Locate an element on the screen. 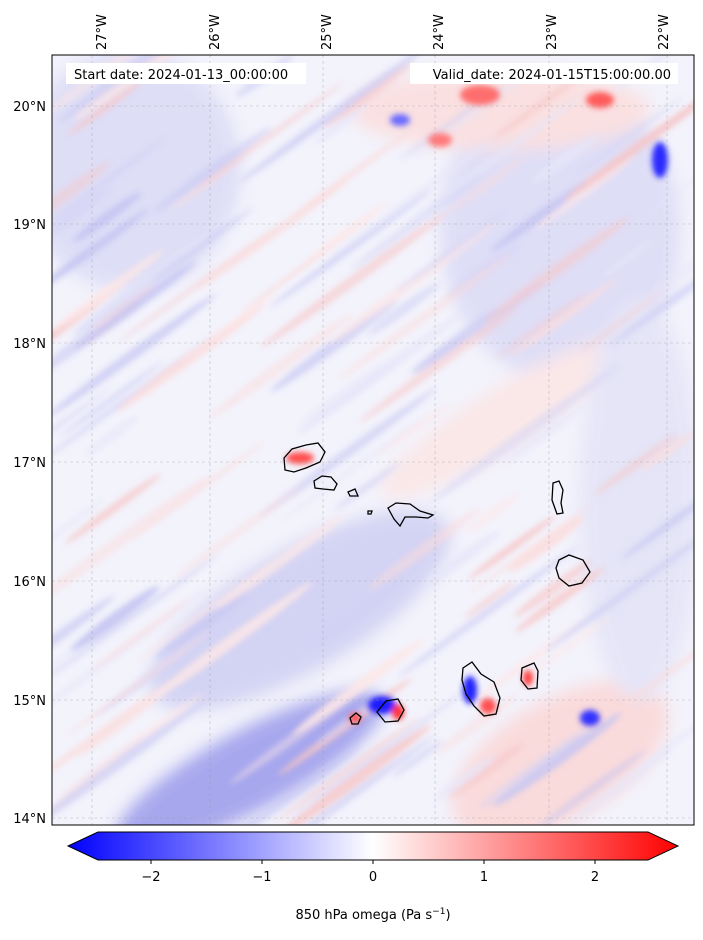 Image resolution: width=703 pixels, height=940 pixels. colorbar-tick-label: 2 is located at coordinates (595, 877).